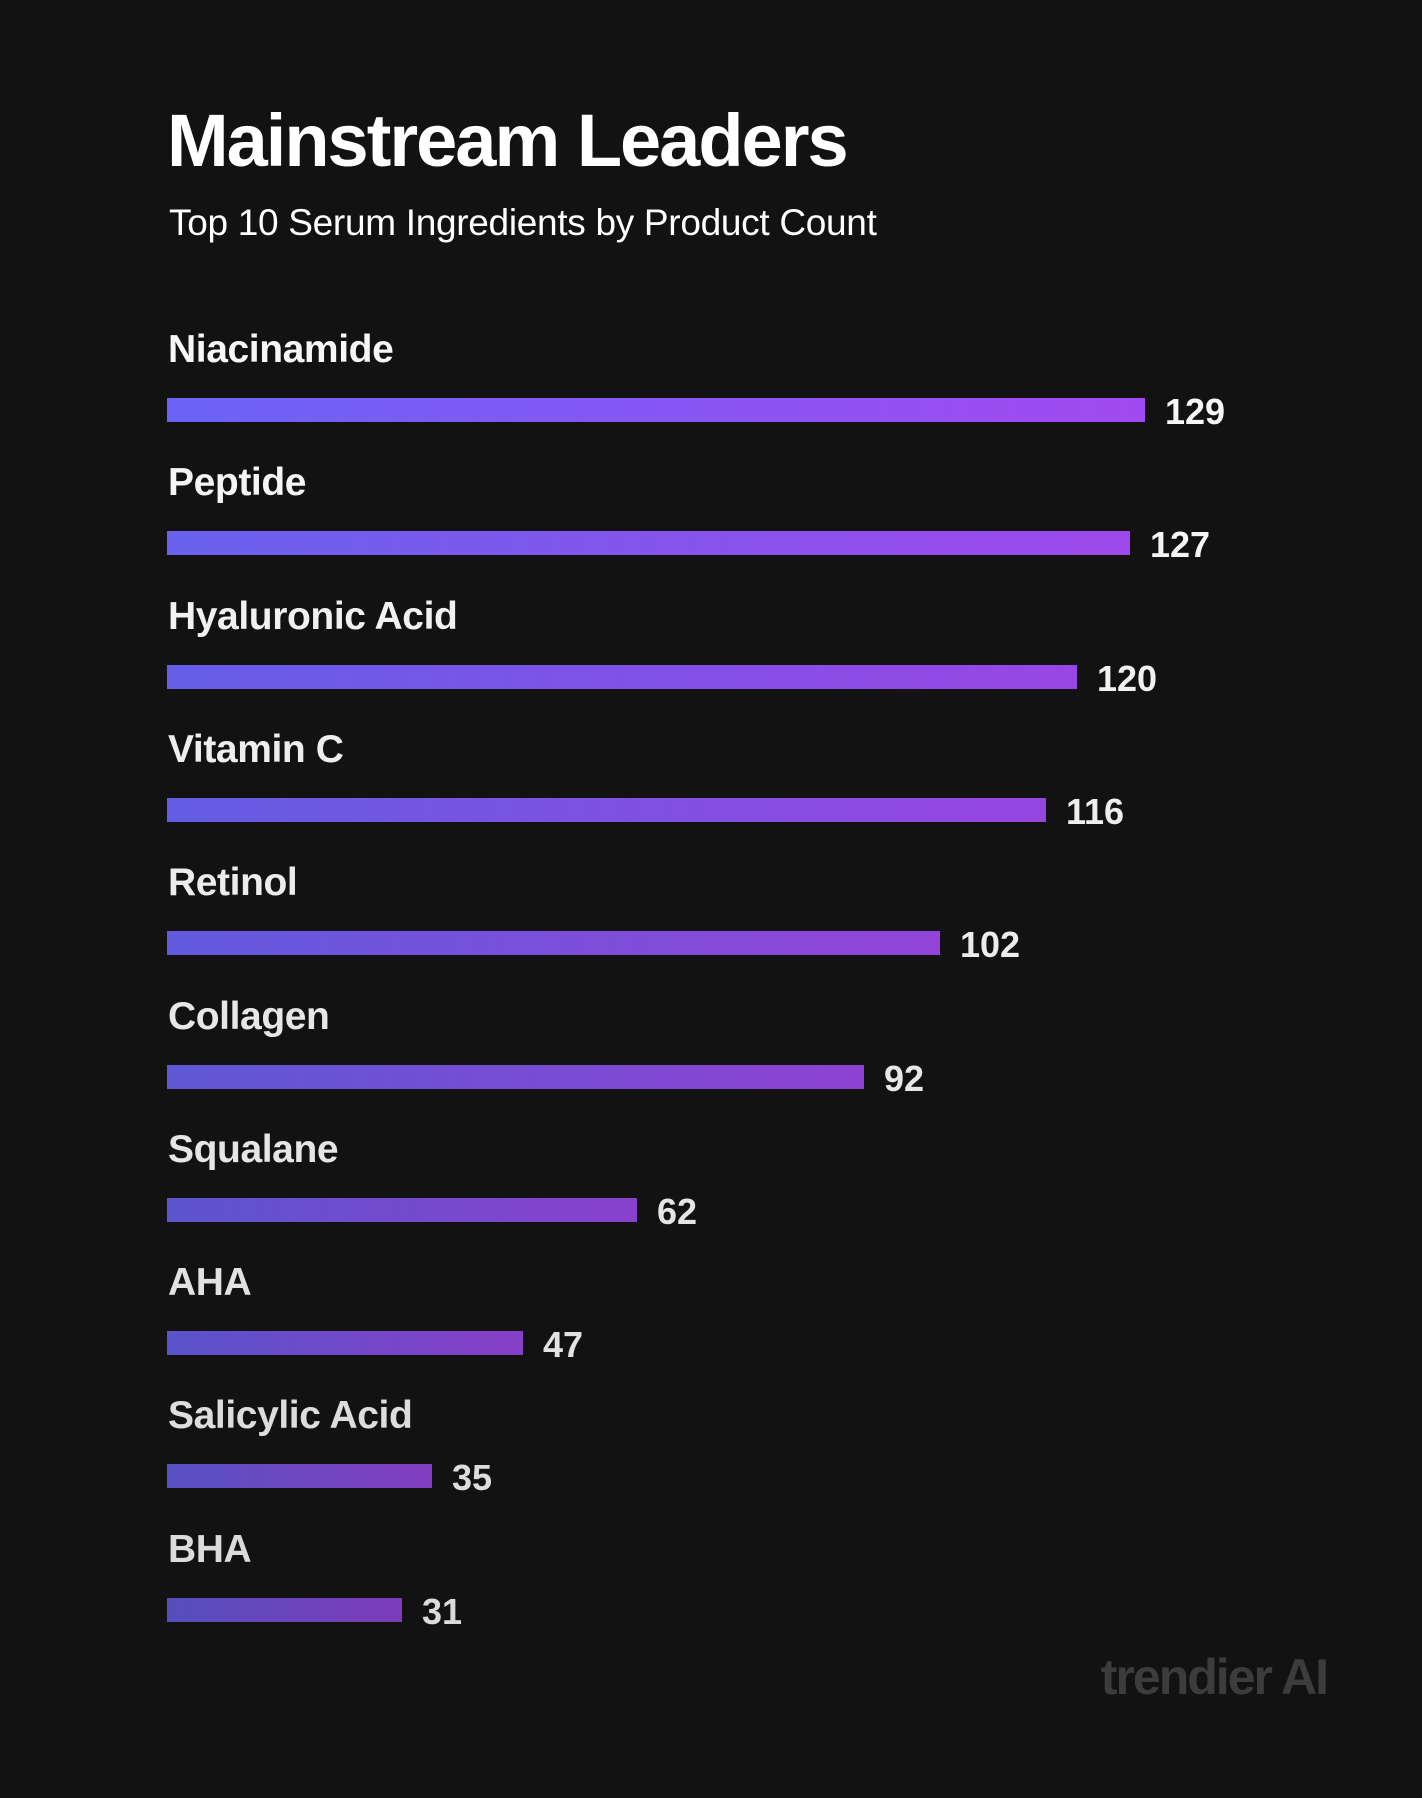  Describe the element at coordinates (737, 1451) in the screenshot. I see `bar-row: Salicylic Acid 35` at that location.